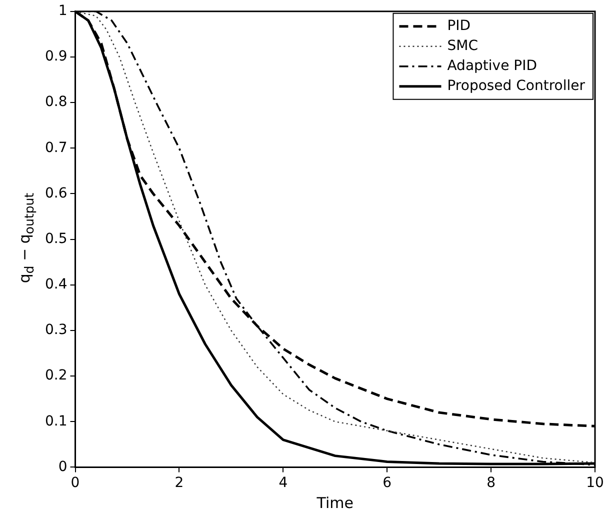  Describe the element at coordinates (179, 483) in the screenshot. I see `x-tick-label: 2` at that location.